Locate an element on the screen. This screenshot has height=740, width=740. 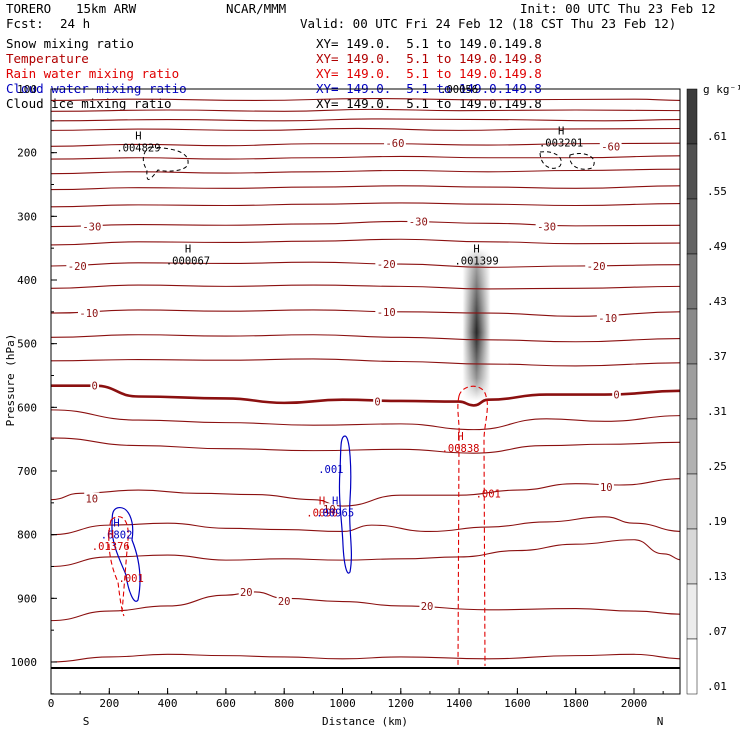
init-time: Init: 00 UTC Thu 23 Feb 12 is located at coordinates (618, 8).